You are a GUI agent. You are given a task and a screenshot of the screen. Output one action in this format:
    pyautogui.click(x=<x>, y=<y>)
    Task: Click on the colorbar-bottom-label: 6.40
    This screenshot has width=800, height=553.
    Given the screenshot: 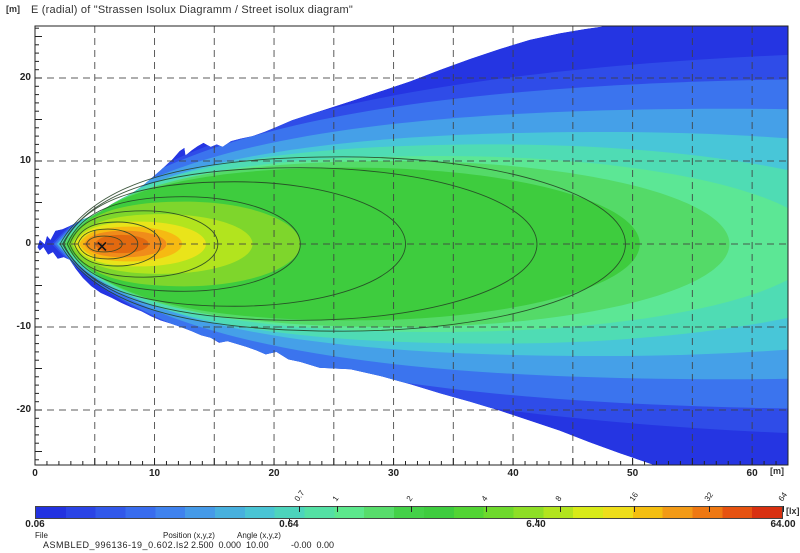 What is the action you would take?
    pyautogui.click(x=536, y=524)
    